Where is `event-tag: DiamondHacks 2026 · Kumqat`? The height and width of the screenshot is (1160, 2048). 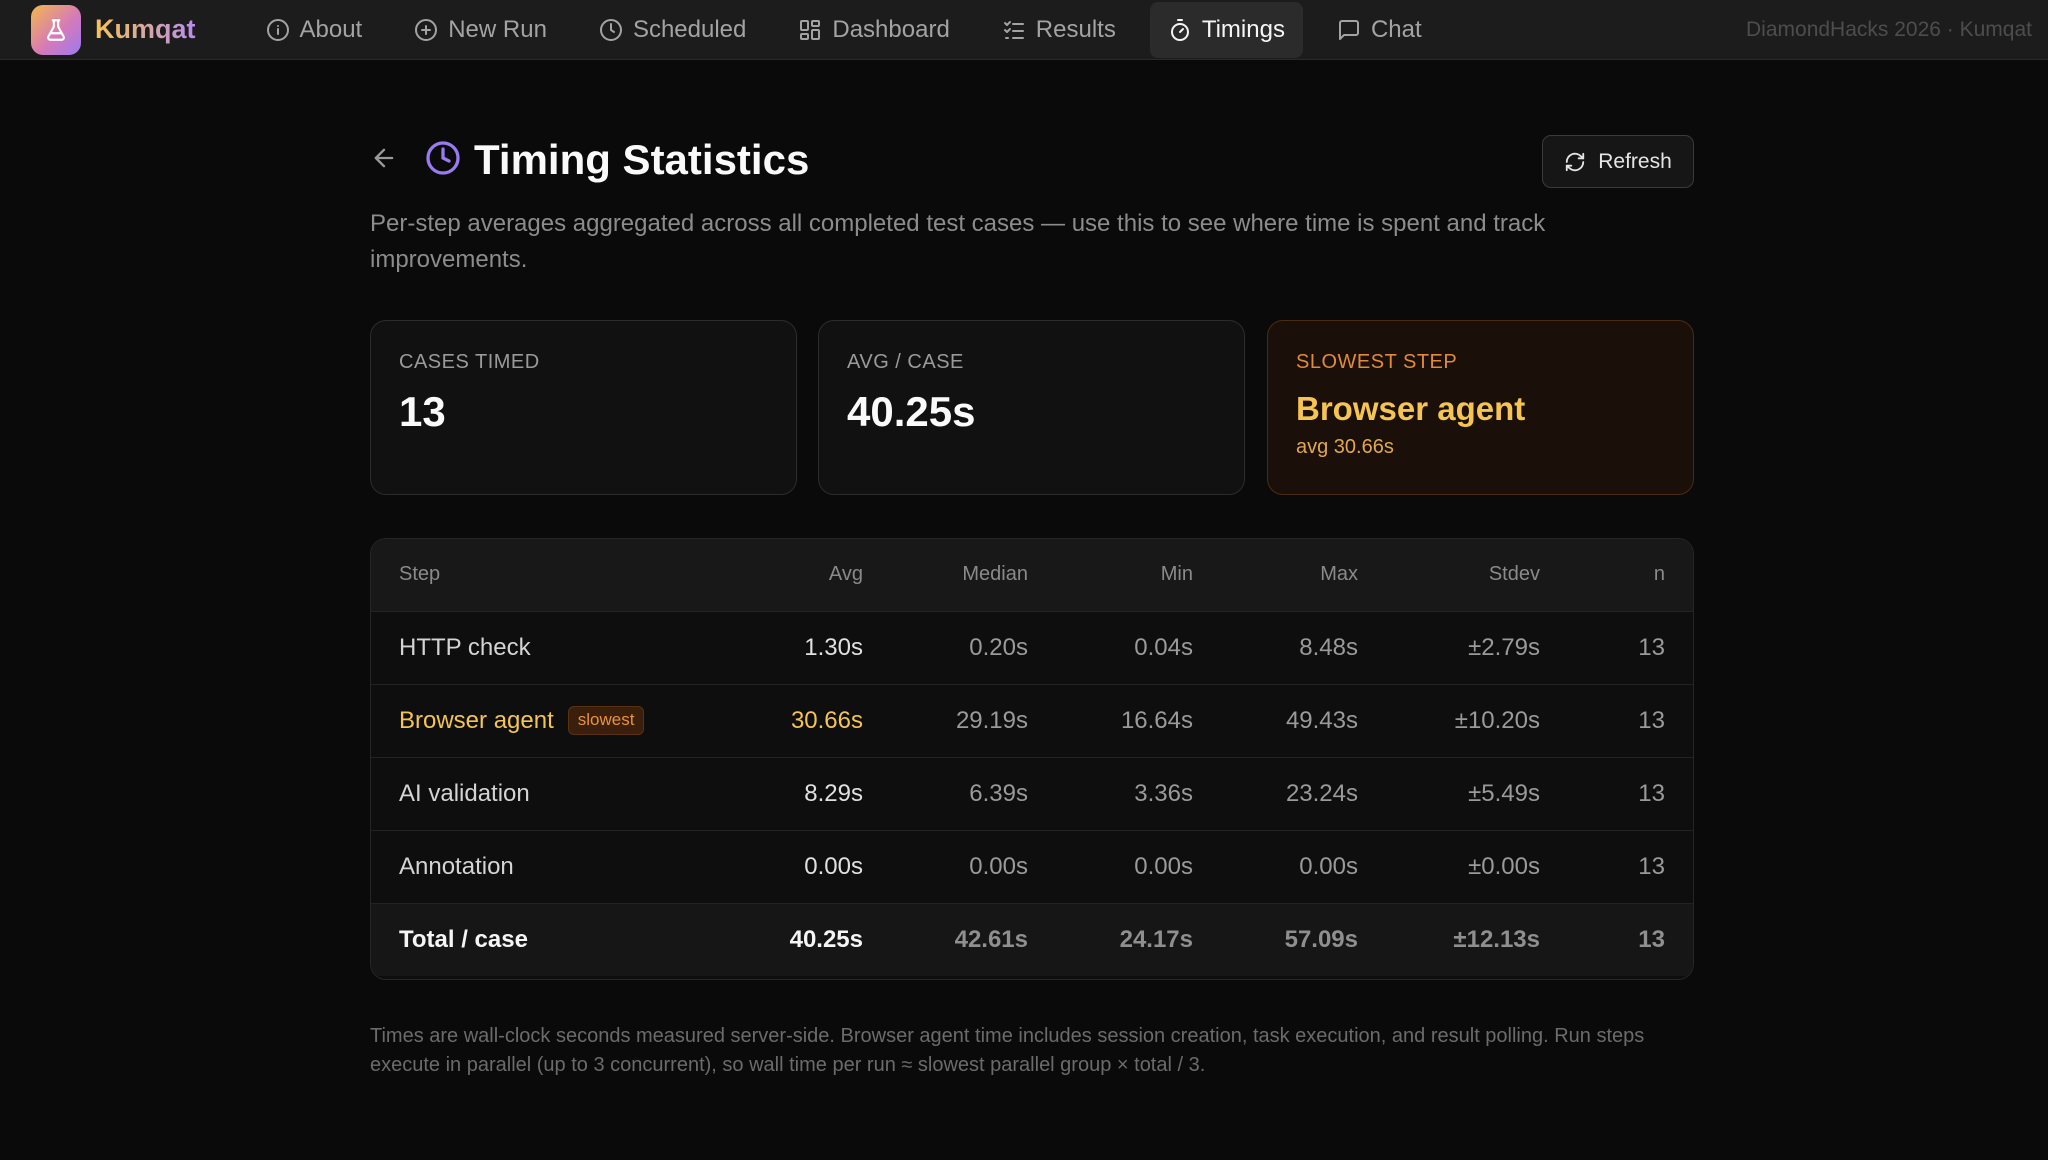 event-tag: DiamondHacks 2026 · Kumqat is located at coordinates (1889, 29).